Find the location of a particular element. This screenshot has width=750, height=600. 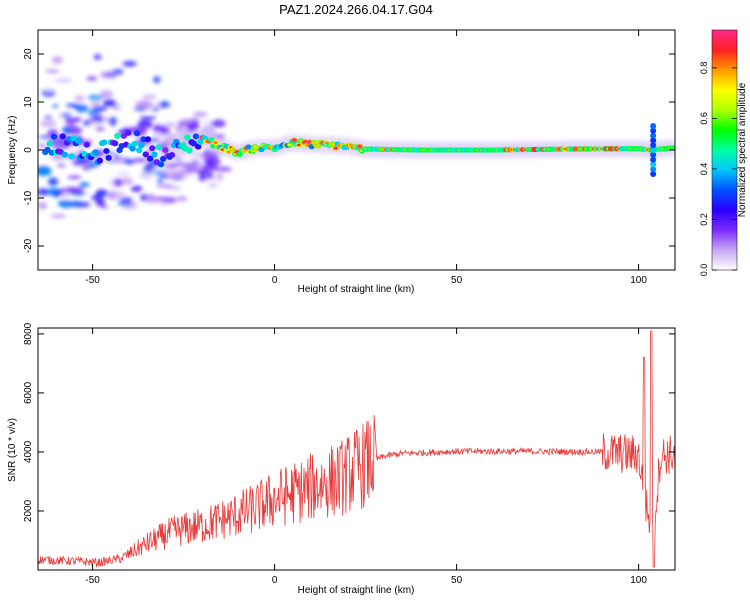

spectrogram-x-tick-label: 0 is located at coordinates (275, 280).